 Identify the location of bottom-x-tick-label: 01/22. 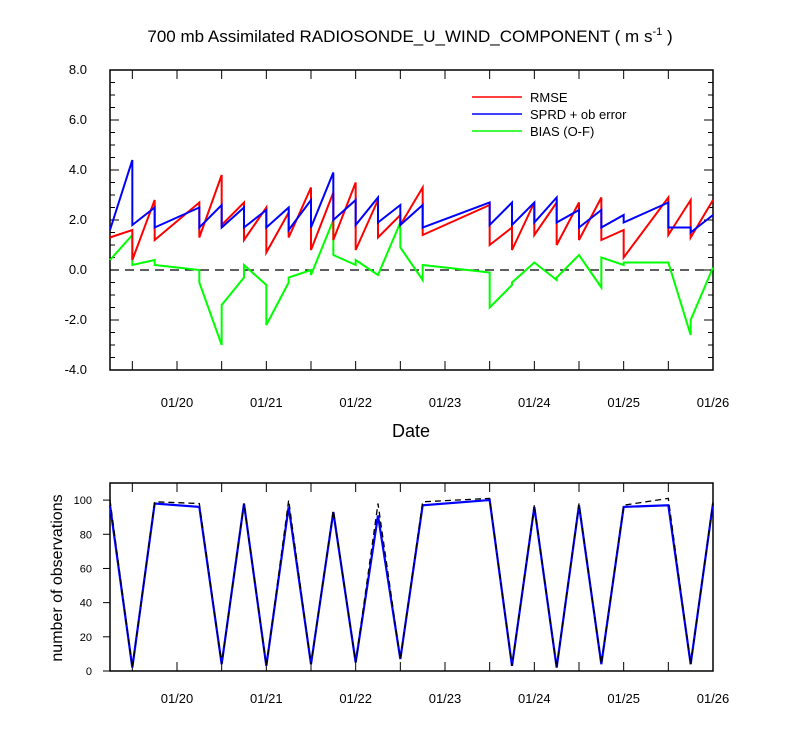
(355, 698).